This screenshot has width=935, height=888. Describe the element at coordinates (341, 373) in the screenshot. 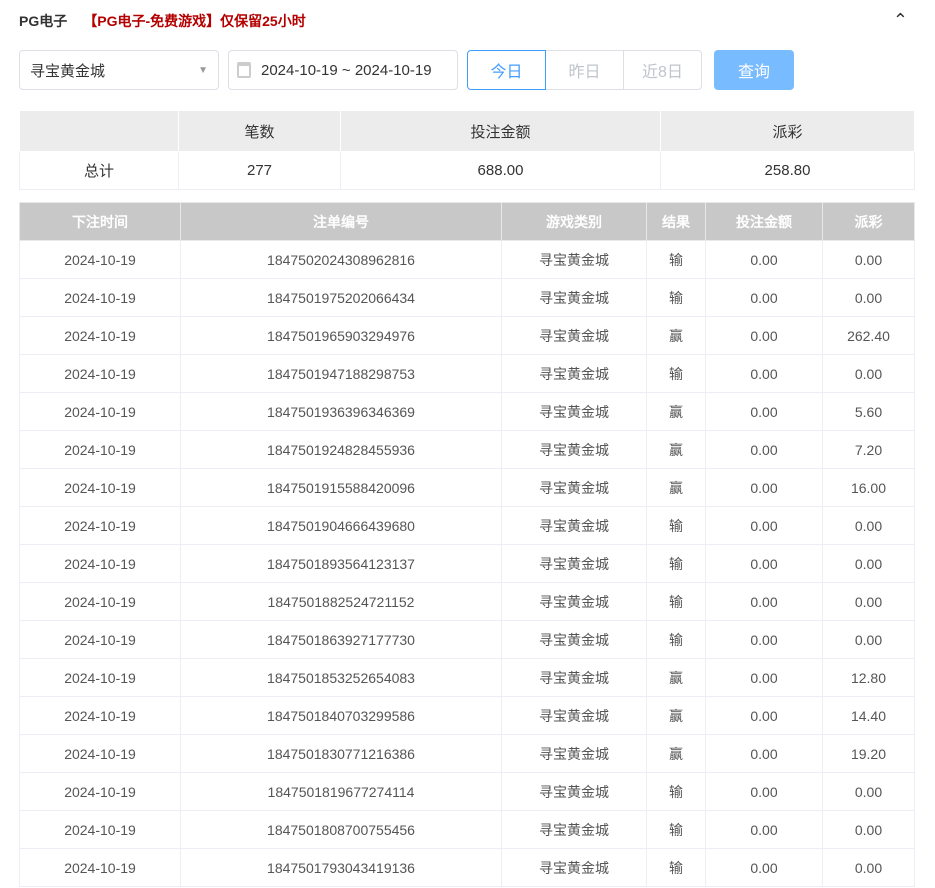

I see `cell-bet-id: 1847501947188298753` at that location.